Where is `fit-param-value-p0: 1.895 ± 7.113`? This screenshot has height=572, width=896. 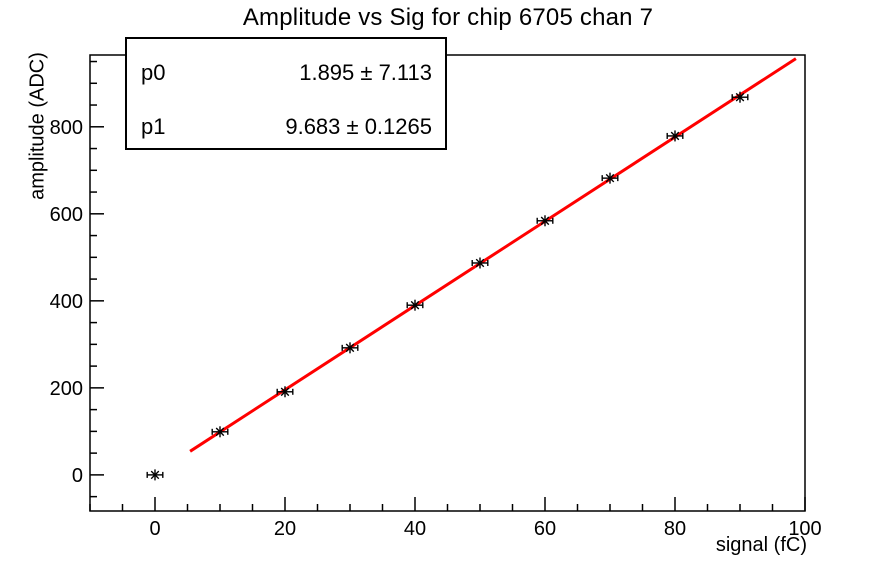
fit-param-value-p0: 1.895 ± 7.113 is located at coordinates (365, 72).